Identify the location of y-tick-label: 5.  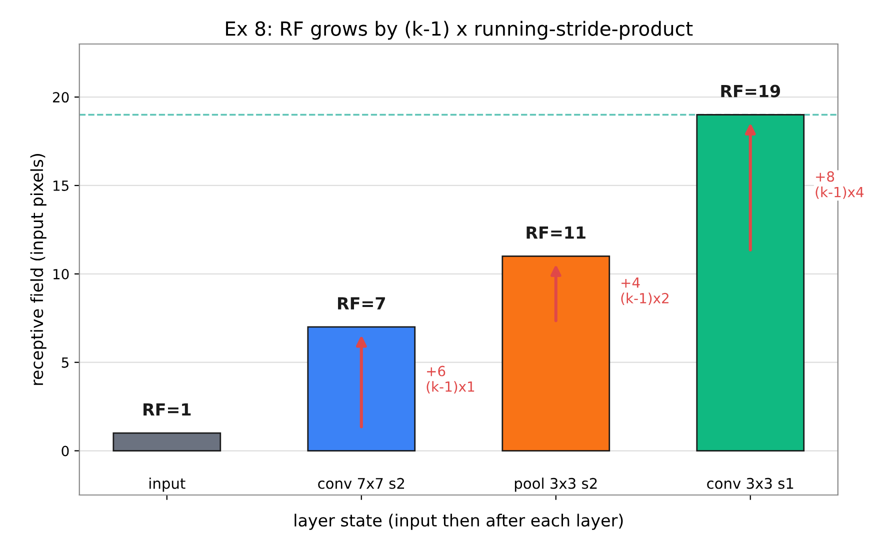
(65, 363).